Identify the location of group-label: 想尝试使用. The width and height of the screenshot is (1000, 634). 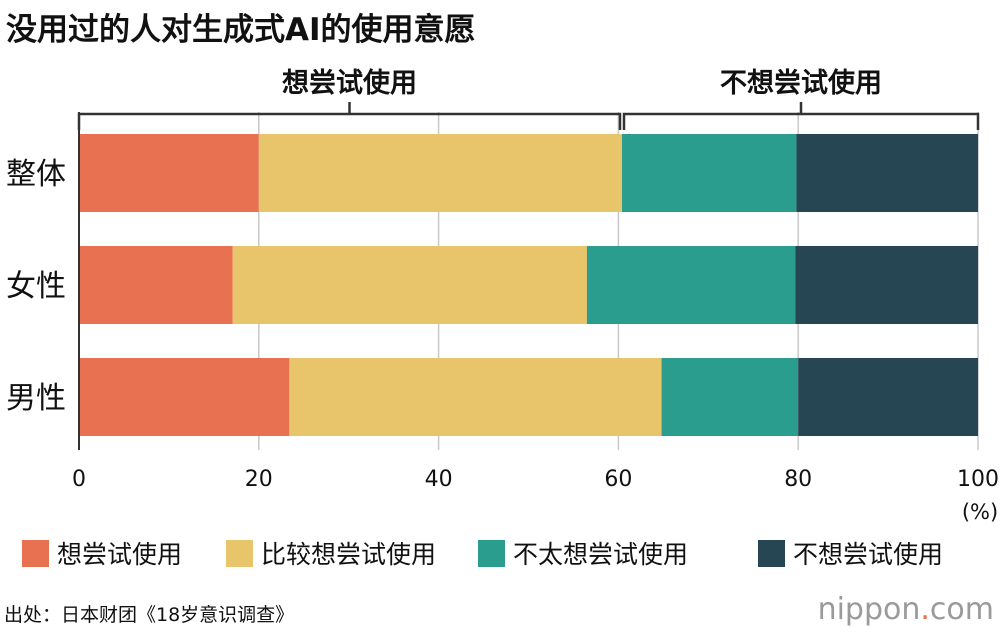
(349, 83).